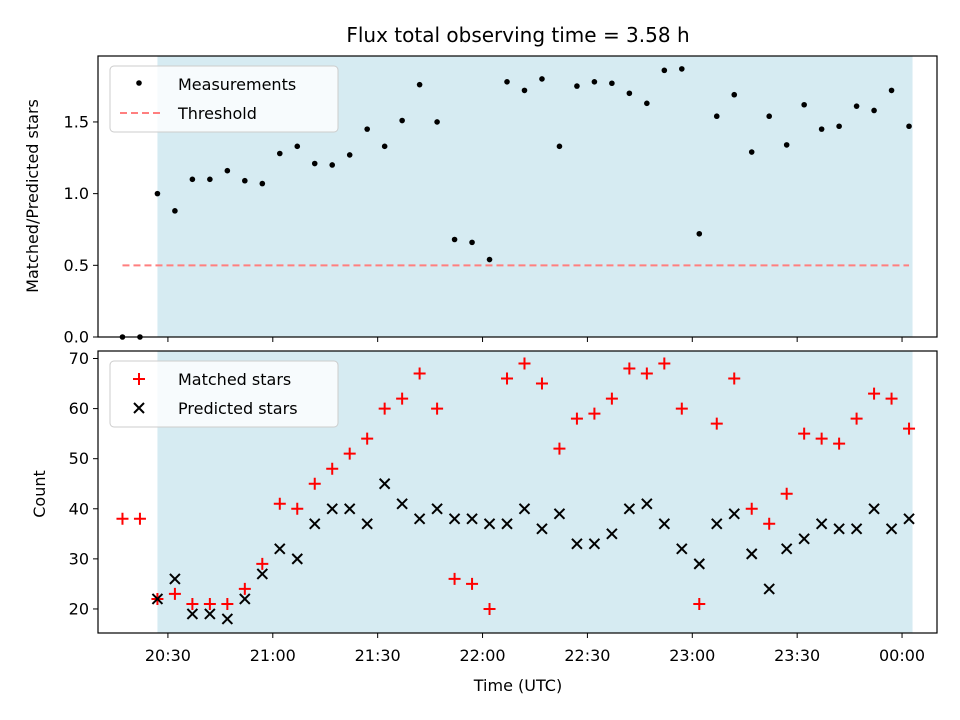 This screenshot has width=960, height=720. I want to click on bottom-x-axis-label: Time (UTC), so click(517, 685).